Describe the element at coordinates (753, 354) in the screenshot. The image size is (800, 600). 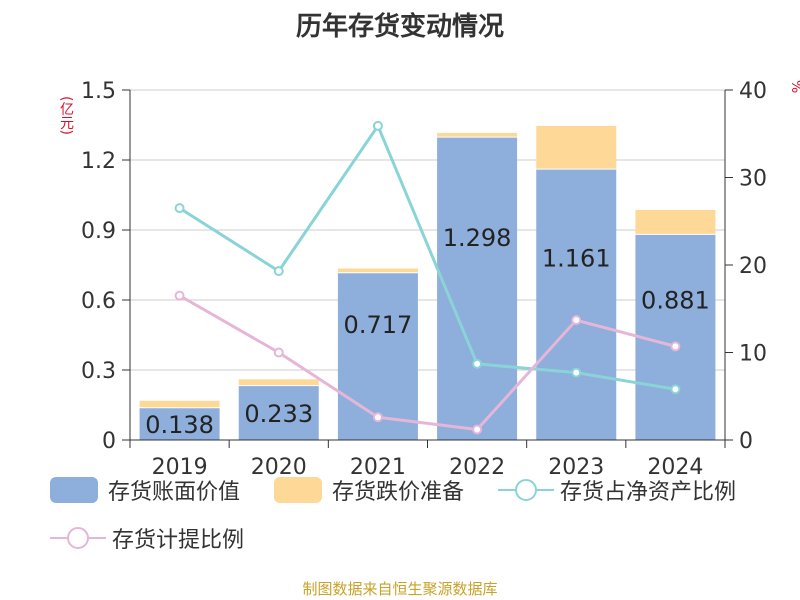
I see `right-axis-tick-label: 10` at that location.